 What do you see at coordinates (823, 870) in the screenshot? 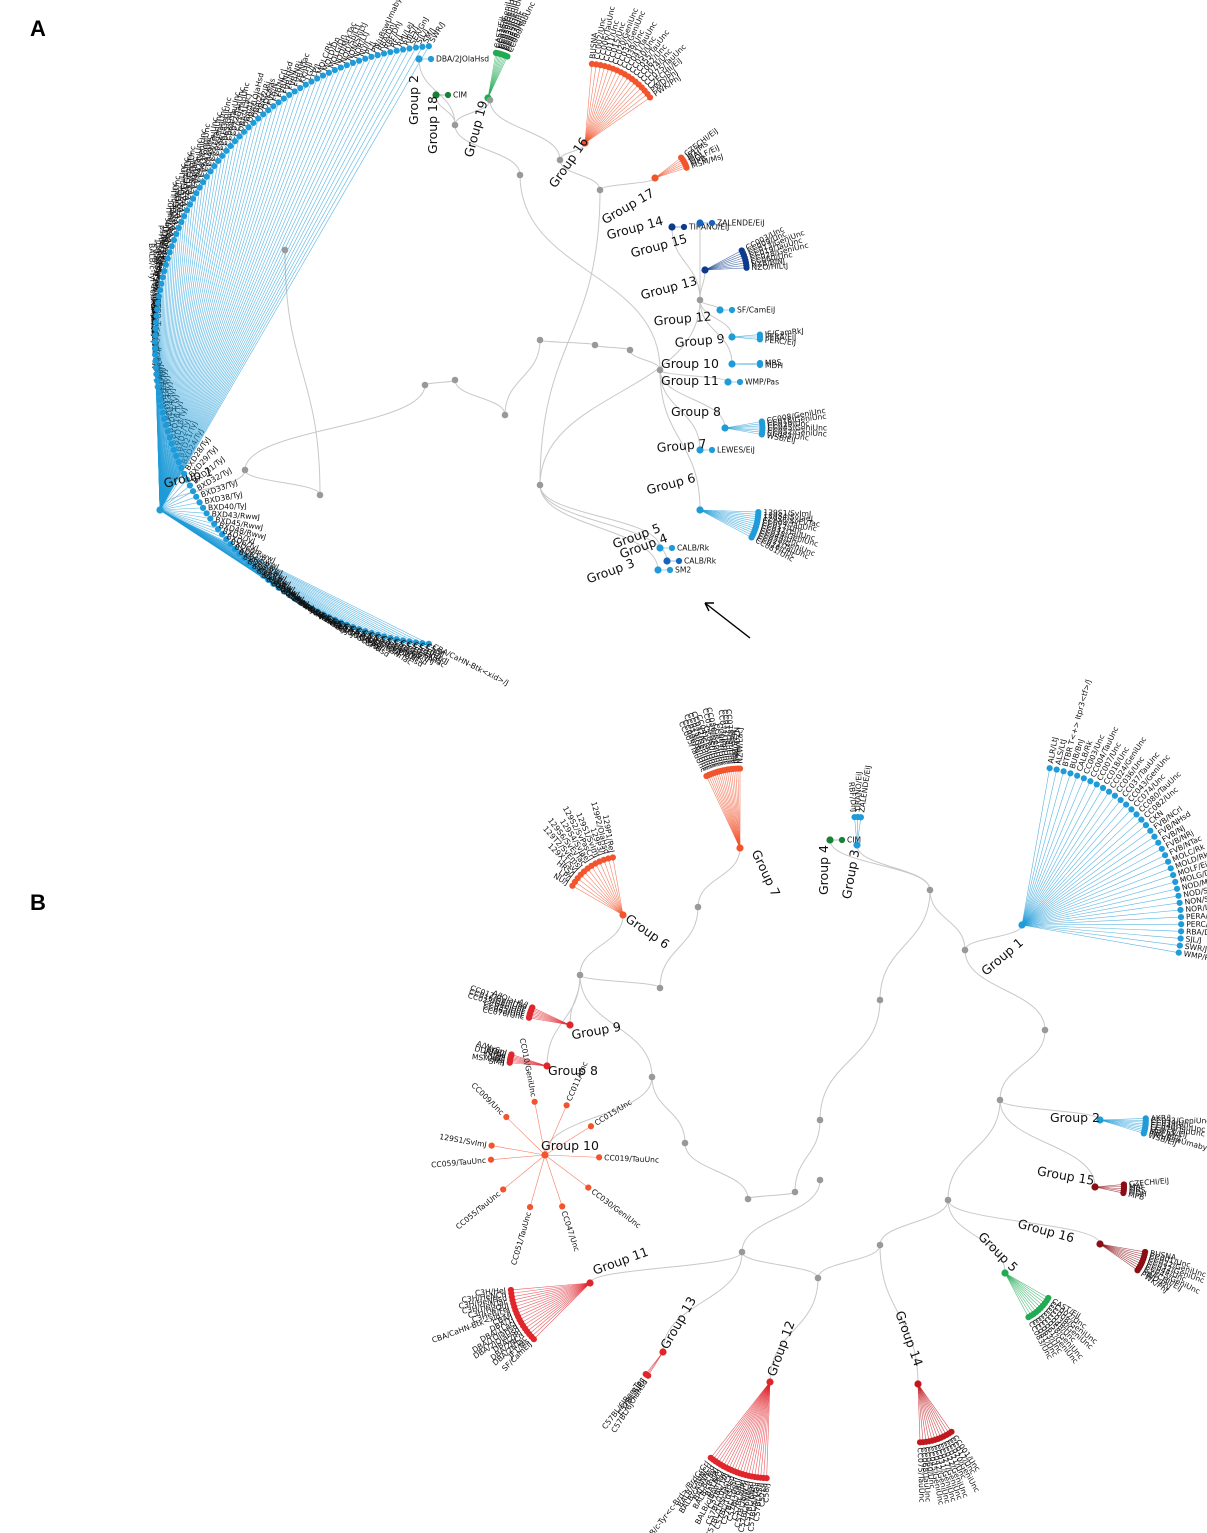
I see `group-label: Group 4` at bounding box center [823, 870].